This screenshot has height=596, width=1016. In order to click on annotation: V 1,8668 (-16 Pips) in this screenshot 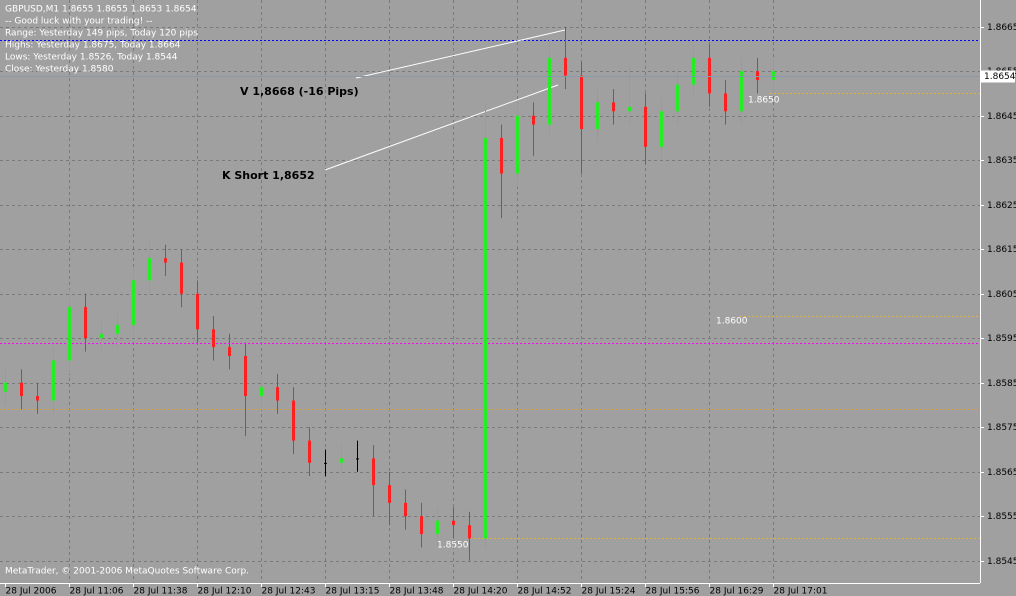, I will do `click(299, 91)`.